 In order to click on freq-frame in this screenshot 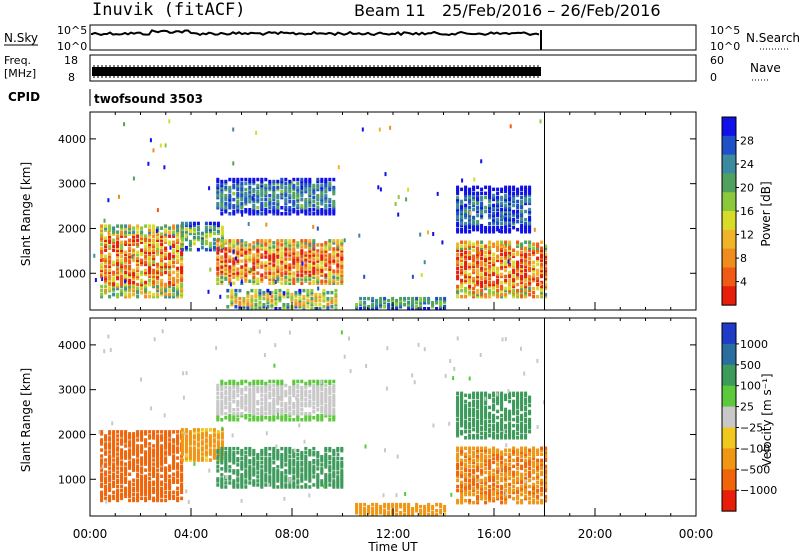, I will do `click(393, 68)`.